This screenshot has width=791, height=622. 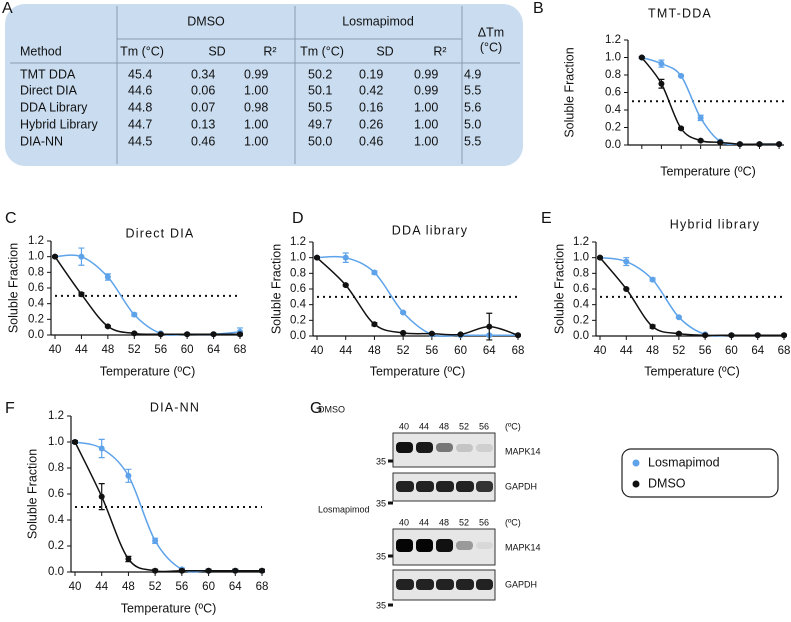 What do you see at coordinates (344, 509) in the screenshot?
I see `blot-condition: Losmapimod` at bounding box center [344, 509].